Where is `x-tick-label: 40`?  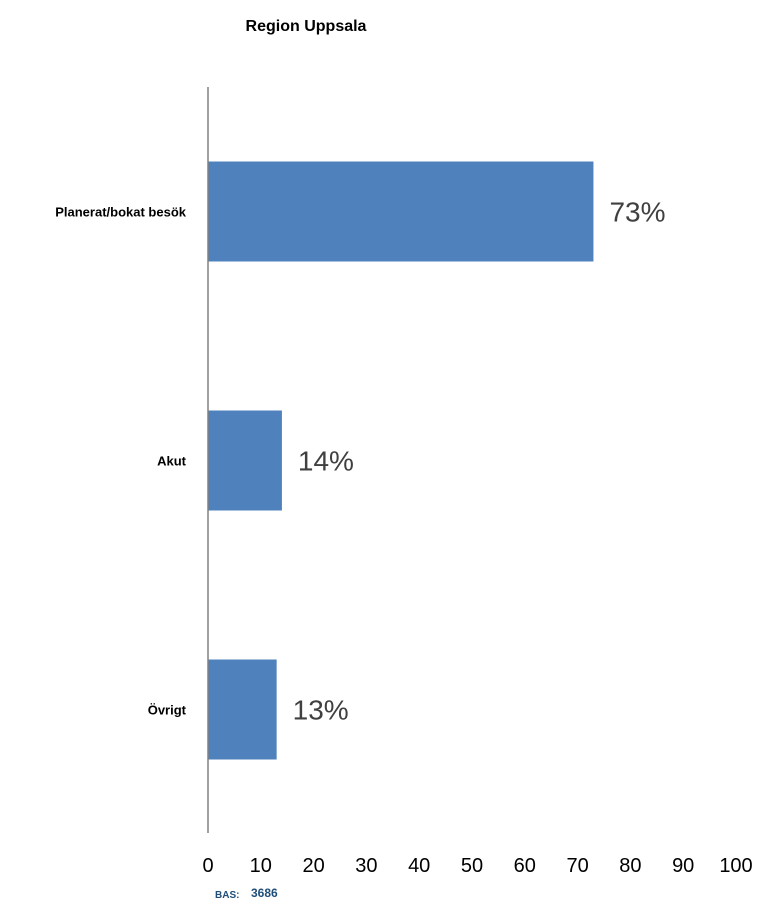 x-tick-label: 40 is located at coordinates (419, 866).